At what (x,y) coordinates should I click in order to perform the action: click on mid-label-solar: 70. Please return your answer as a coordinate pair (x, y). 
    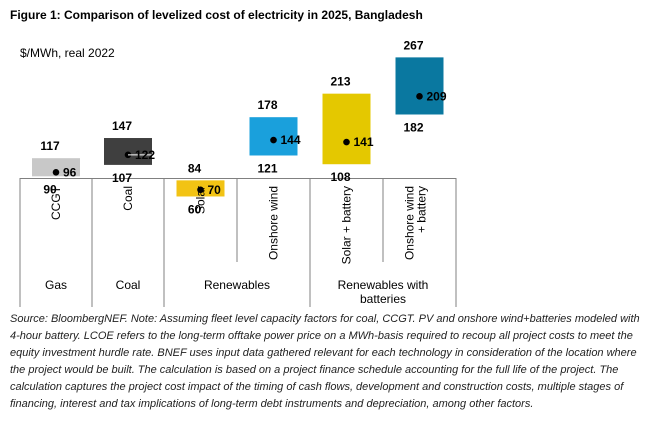
    Looking at the image, I should click on (215, 190).